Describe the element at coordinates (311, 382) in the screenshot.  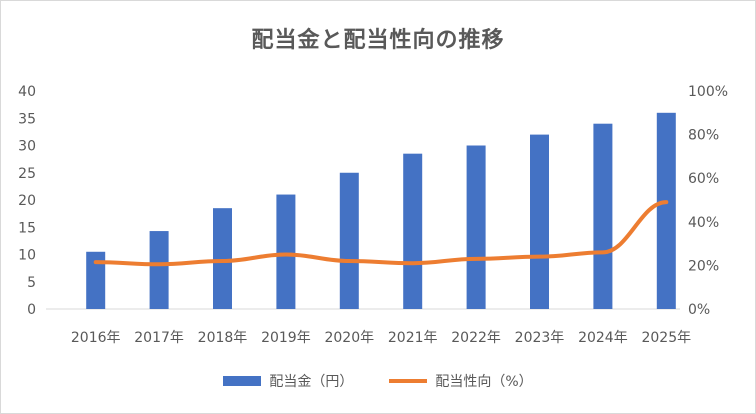
I see `legend-label-dividend: 配当金（円）` at that location.